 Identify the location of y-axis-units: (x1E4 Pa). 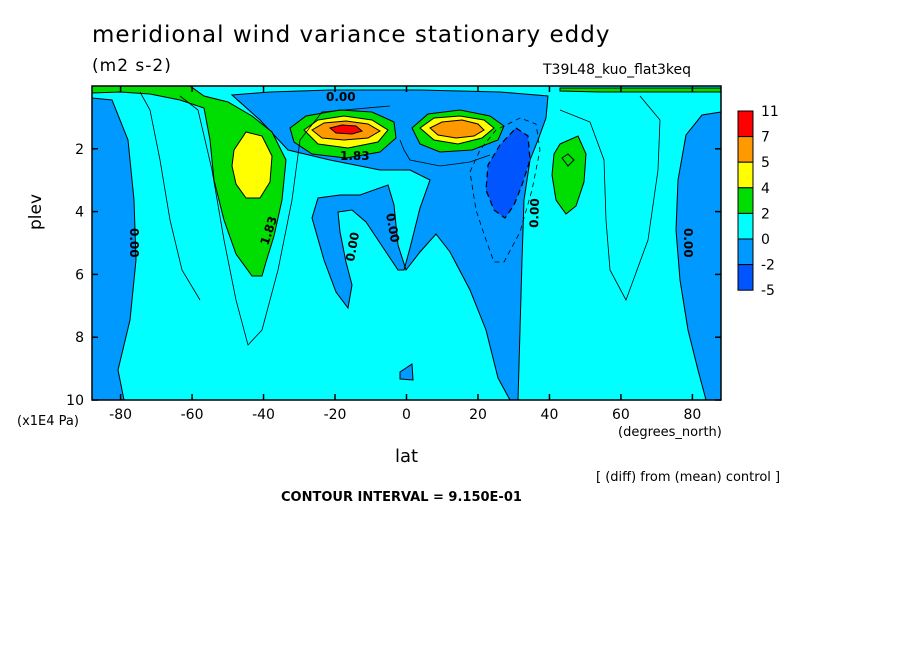
(48, 421).